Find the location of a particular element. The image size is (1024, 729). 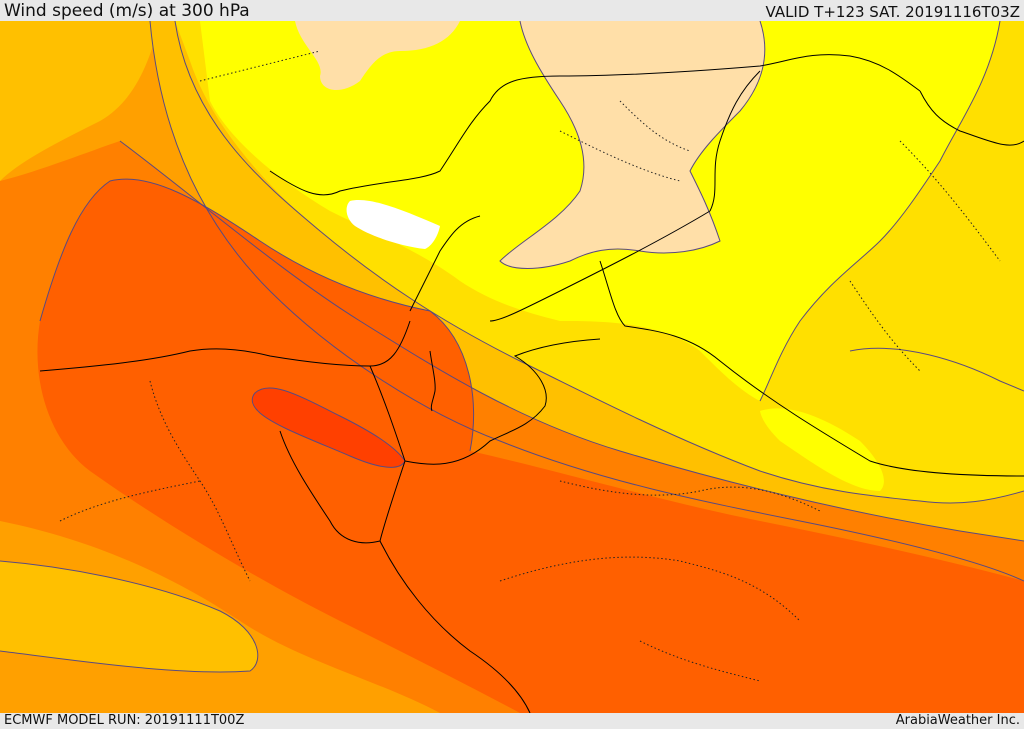

border-levant-coast is located at coordinates (595, 125).